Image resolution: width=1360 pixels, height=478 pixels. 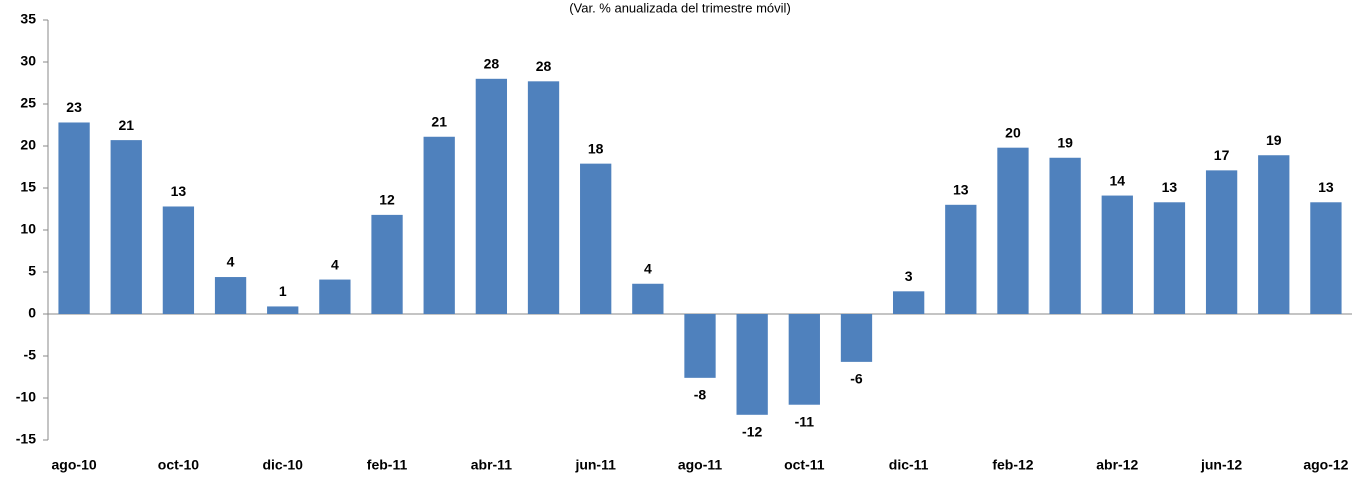 What do you see at coordinates (1117, 180) in the screenshot?
I see `value-label: 14` at bounding box center [1117, 180].